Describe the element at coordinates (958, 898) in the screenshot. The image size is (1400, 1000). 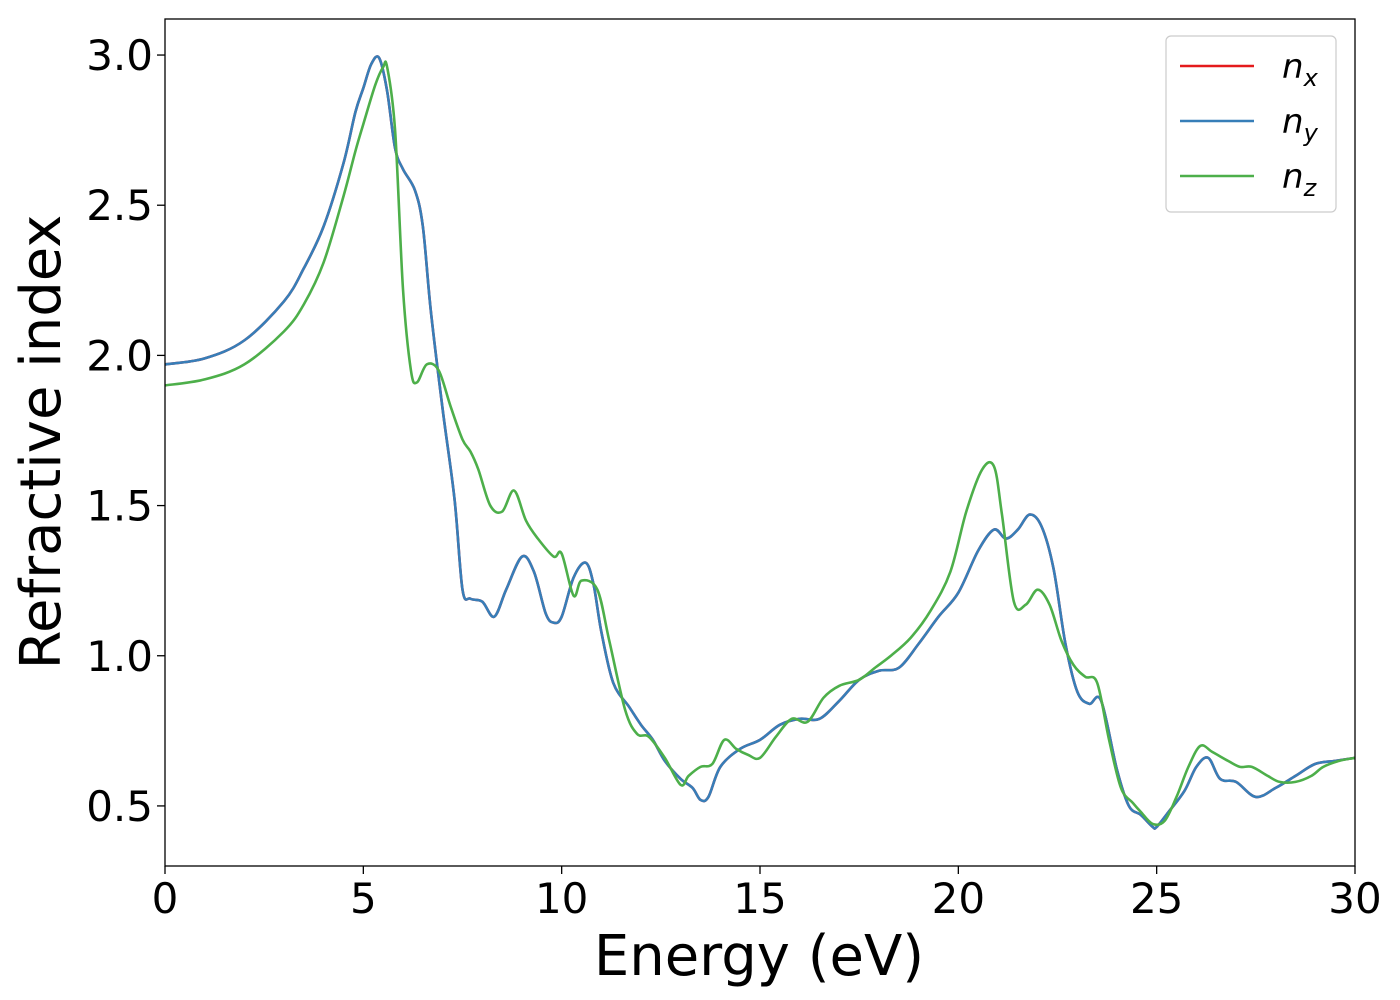
I see `x-tick-label: 20` at that location.